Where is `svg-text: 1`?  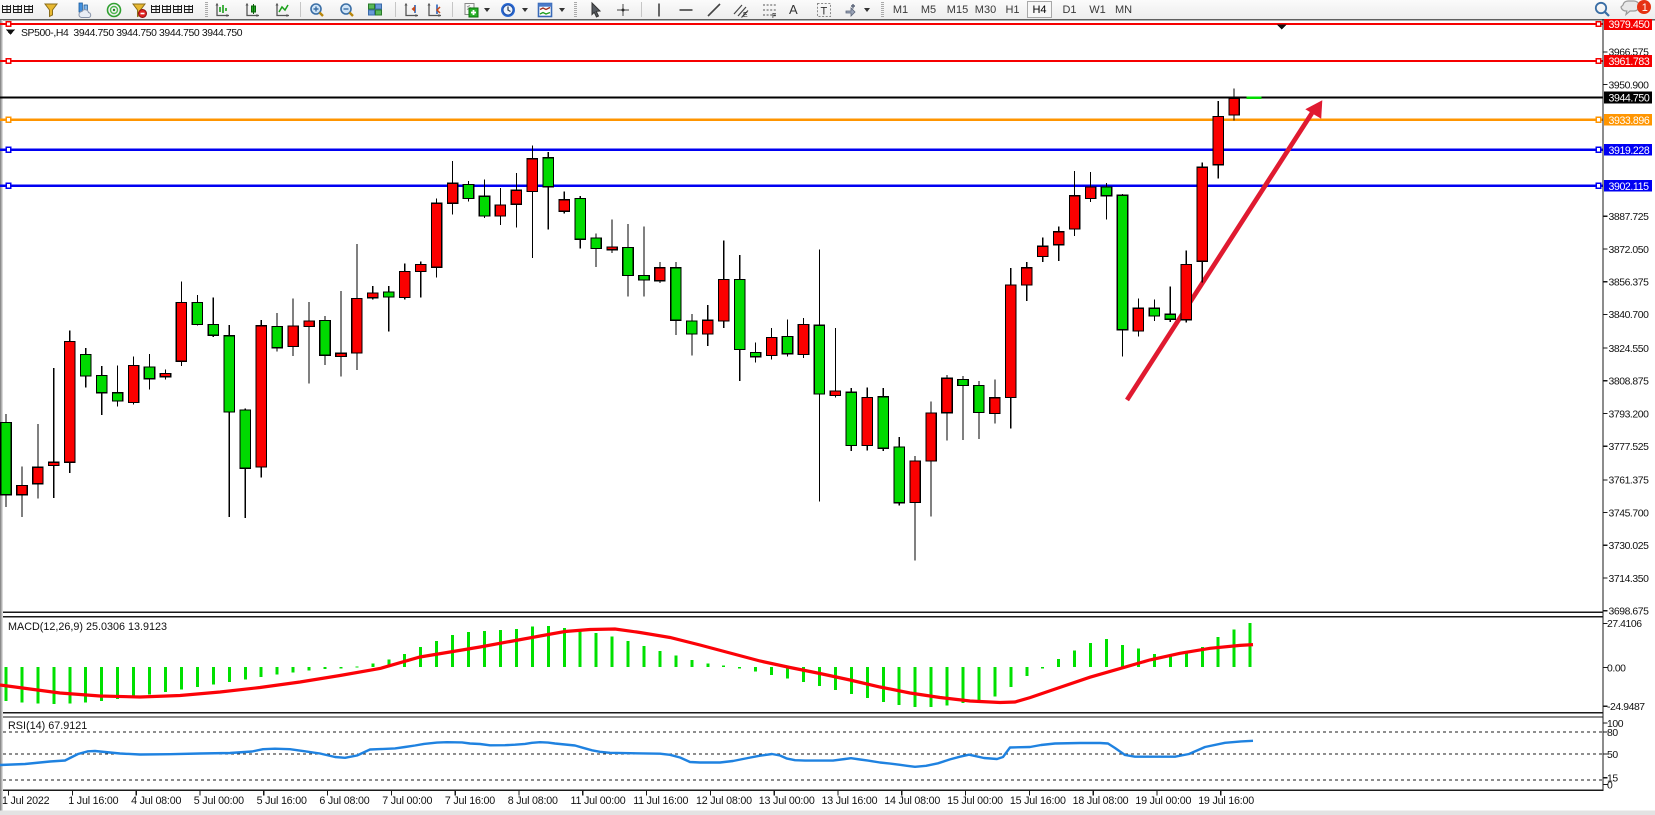 svg-text: 1 is located at coordinates (1645, 8).